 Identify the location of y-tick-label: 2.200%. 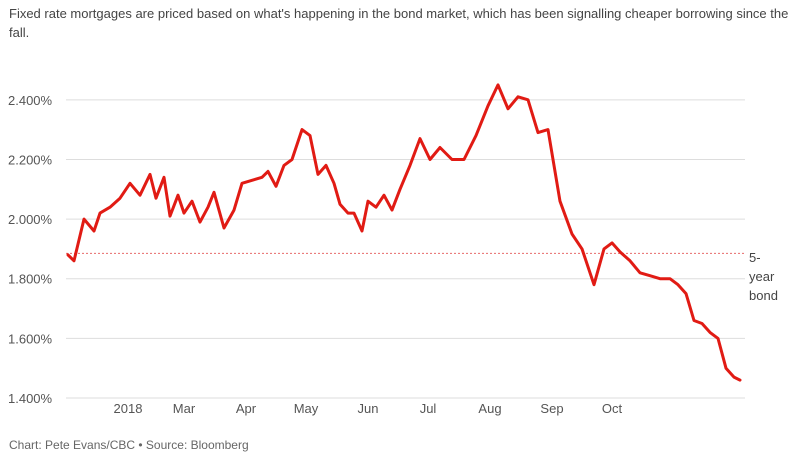
(30, 159).